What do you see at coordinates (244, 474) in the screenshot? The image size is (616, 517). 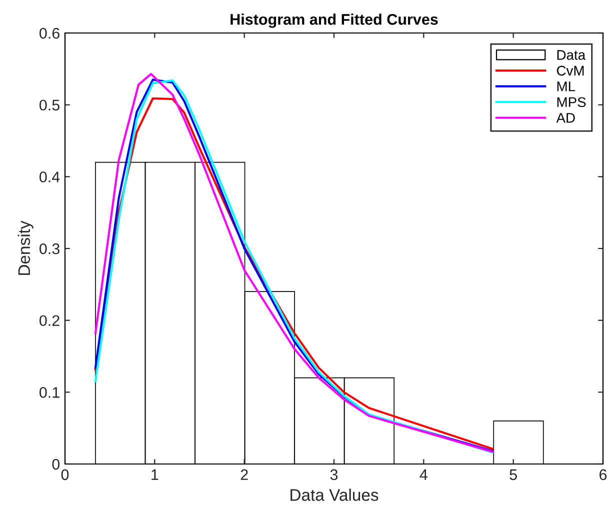 I see `x-tick-label: 2` at bounding box center [244, 474].